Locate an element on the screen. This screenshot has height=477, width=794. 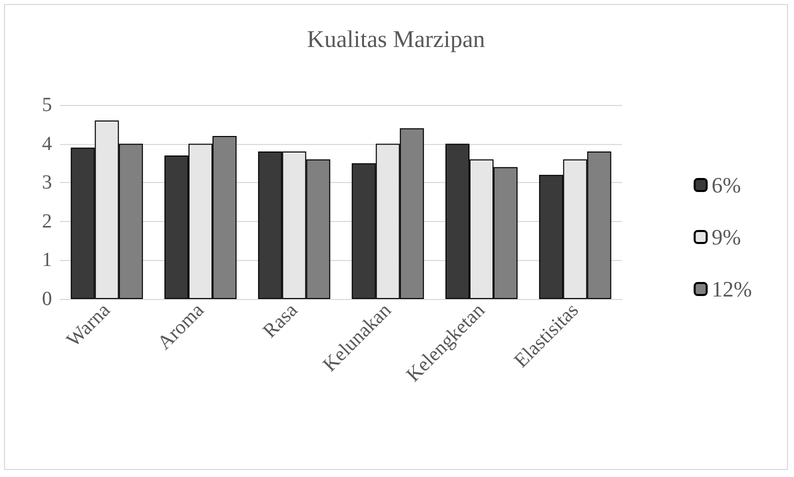
y-tick-label: 1 is located at coordinates (47, 260).